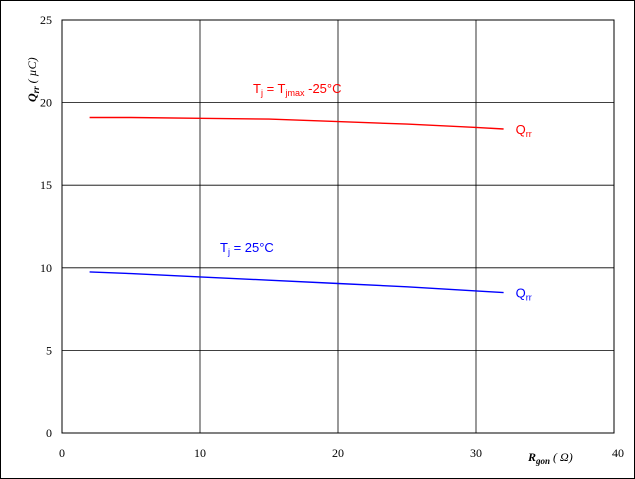 The width and height of the screenshot is (635, 479). What do you see at coordinates (476, 453) in the screenshot?
I see `x-tick-label: 30` at bounding box center [476, 453].